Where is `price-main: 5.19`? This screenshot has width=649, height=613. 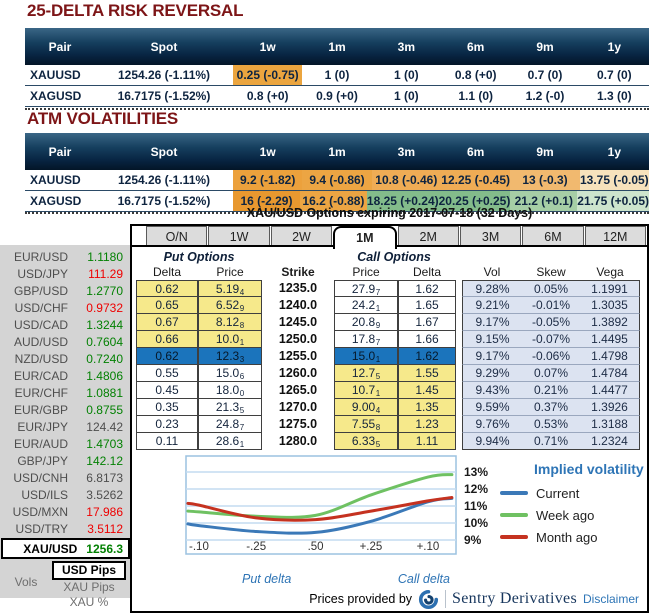 price-main: 5.19 is located at coordinates (227, 288).